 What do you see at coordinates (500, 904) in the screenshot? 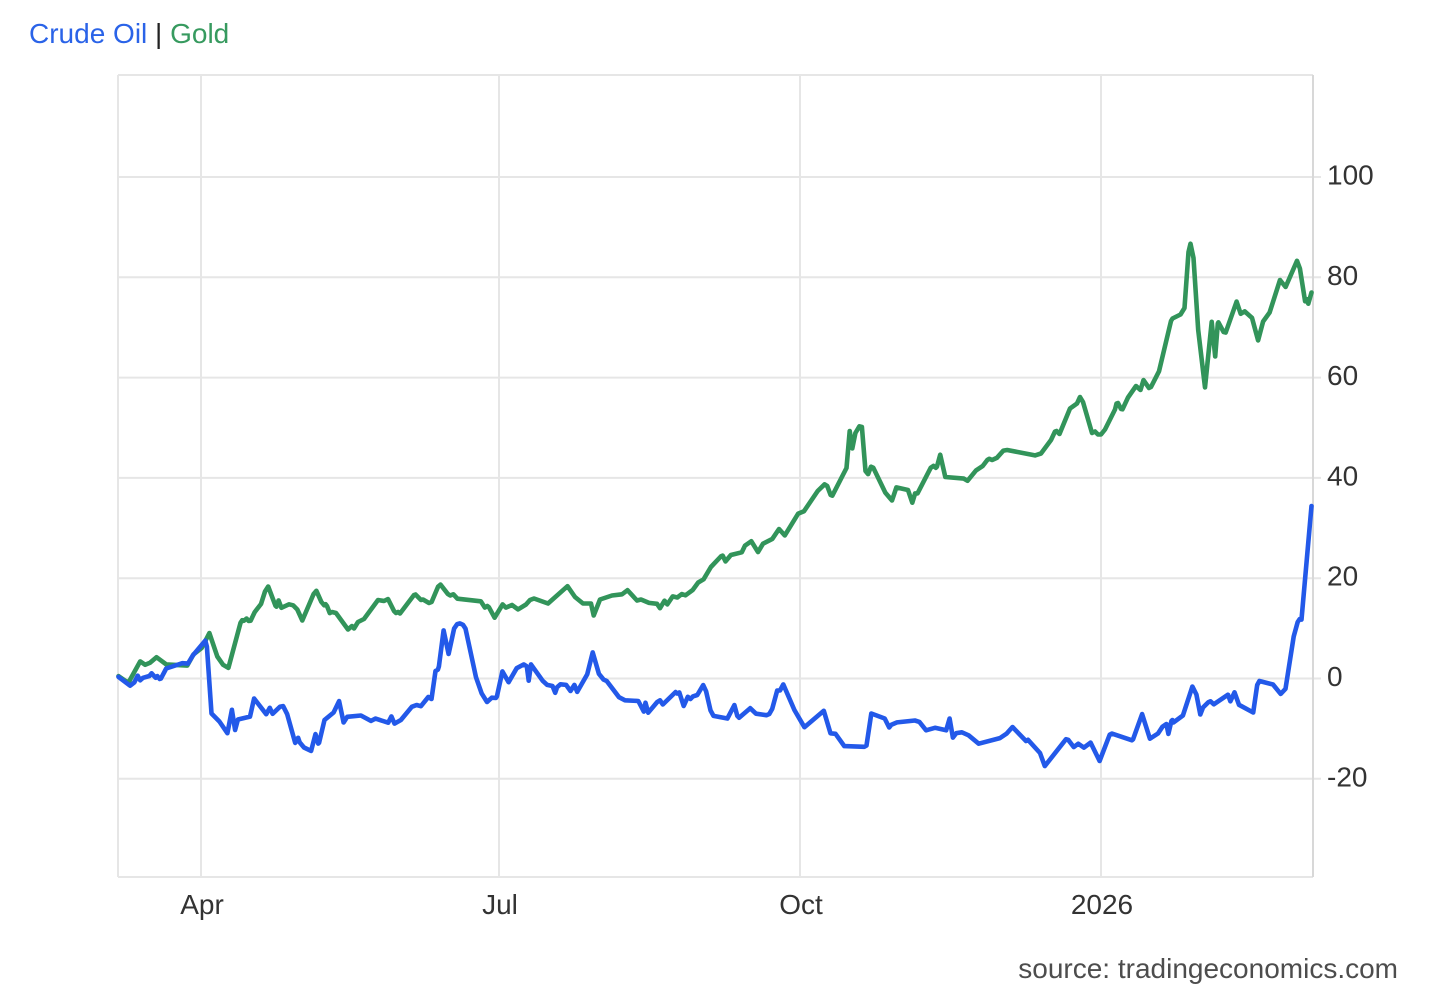
I see `svg-text: Jul` at bounding box center [500, 904].